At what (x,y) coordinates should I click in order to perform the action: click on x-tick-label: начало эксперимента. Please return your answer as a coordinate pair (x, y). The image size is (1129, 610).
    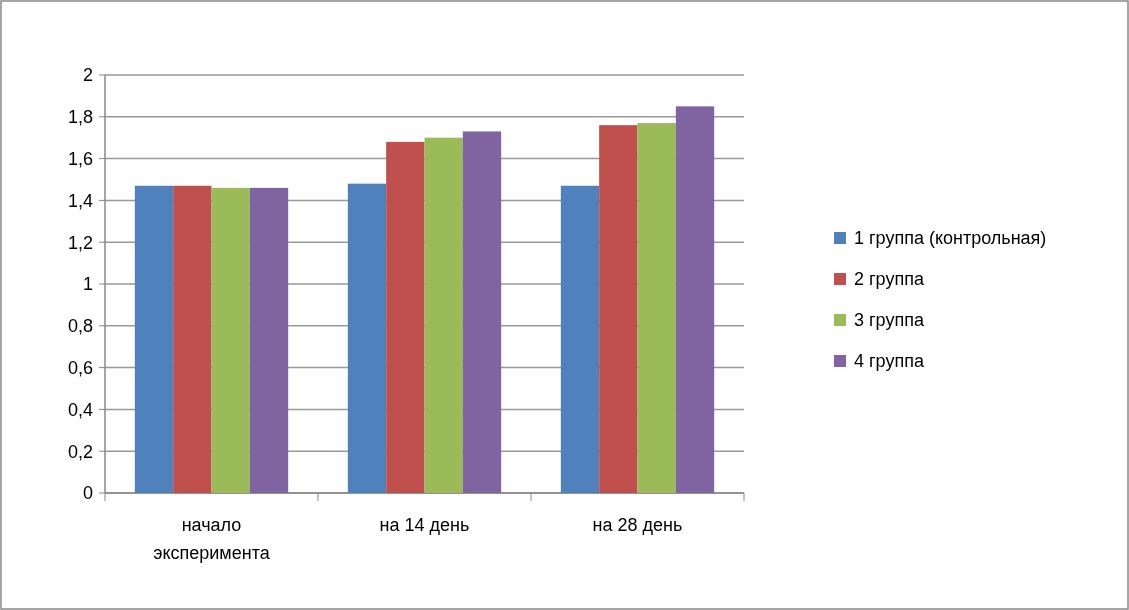
    Looking at the image, I should click on (212, 539).